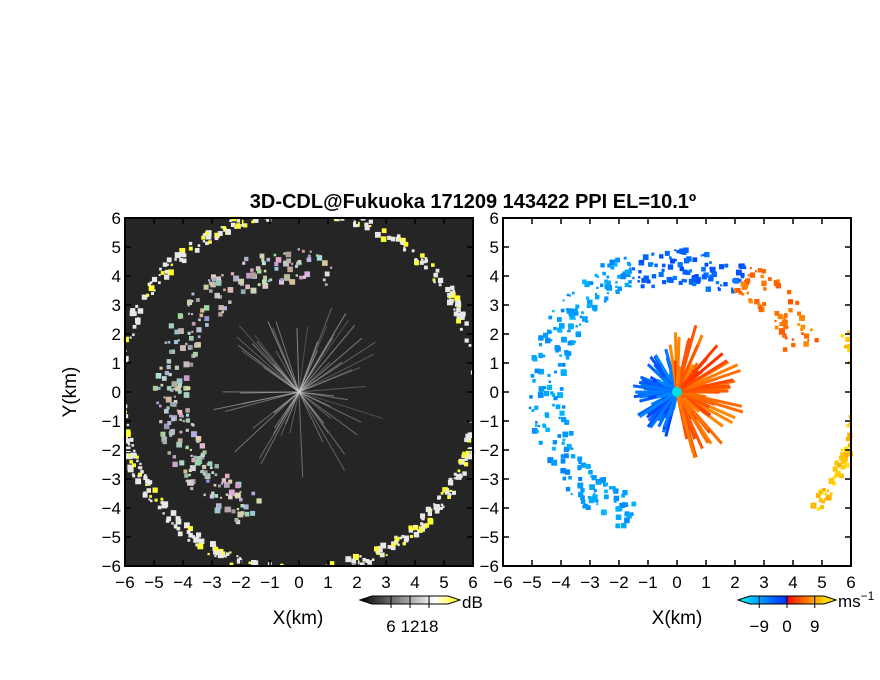 The image size is (880, 680). Describe the element at coordinates (759, 626) in the screenshot. I see `colorbar-tick-label: −9` at that location.